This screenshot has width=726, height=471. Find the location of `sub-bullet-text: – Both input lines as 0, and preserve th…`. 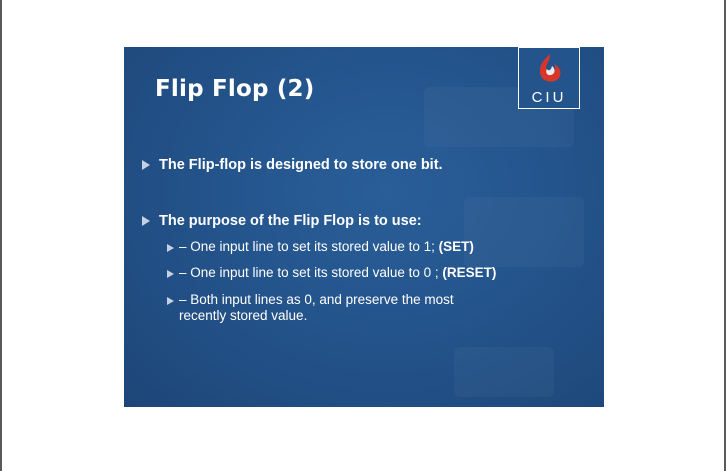

sub-bullet-text: – Both input lines as 0, and preserve th… is located at coordinates (316, 308).